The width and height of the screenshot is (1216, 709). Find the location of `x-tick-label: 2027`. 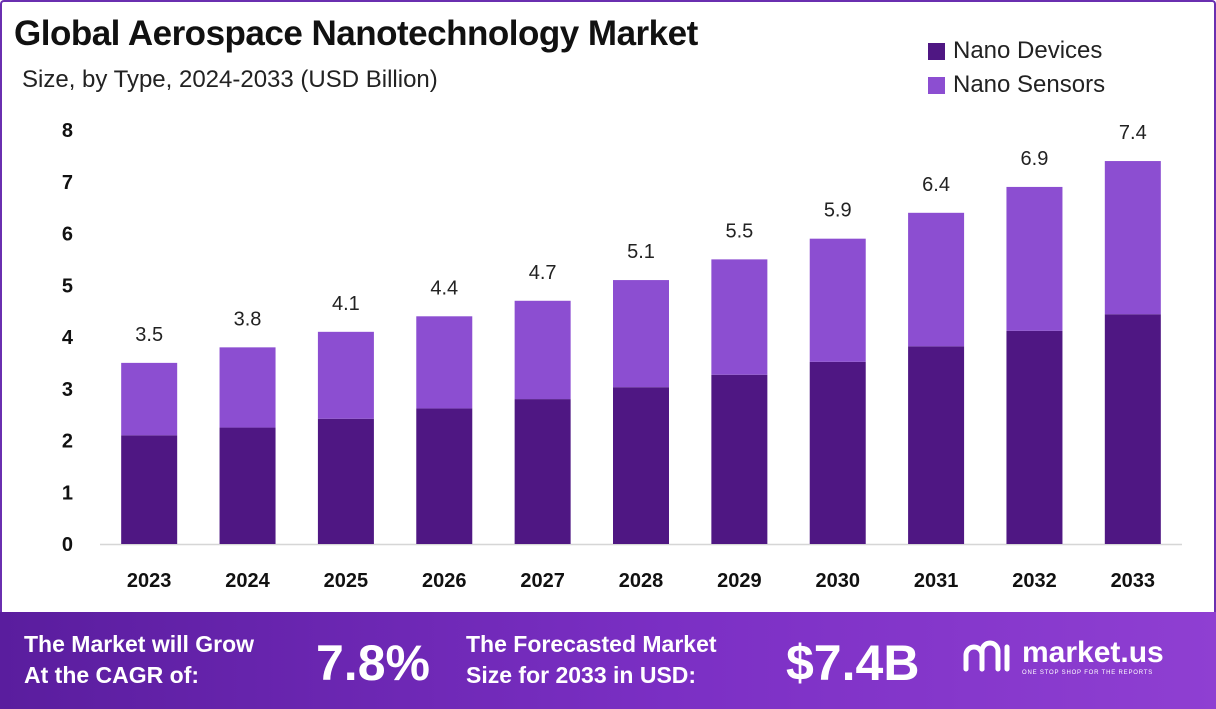

x-tick-label: 2027 is located at coordinates (542, 581).